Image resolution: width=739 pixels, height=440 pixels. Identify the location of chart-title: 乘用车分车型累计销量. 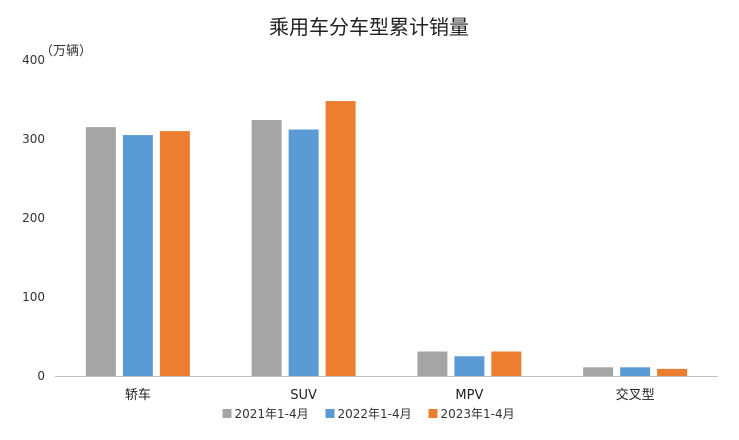
(369, 27).